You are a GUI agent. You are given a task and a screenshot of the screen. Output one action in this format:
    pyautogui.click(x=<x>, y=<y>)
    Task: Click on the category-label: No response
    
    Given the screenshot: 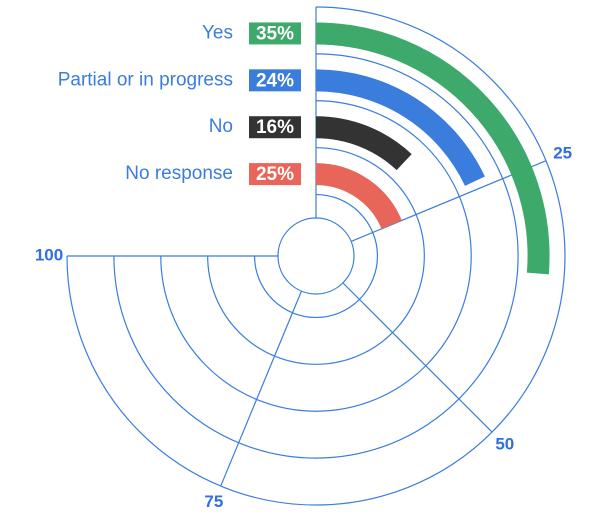 What is the action you would take?
    pyautogui.click(x=179, y=173)
    